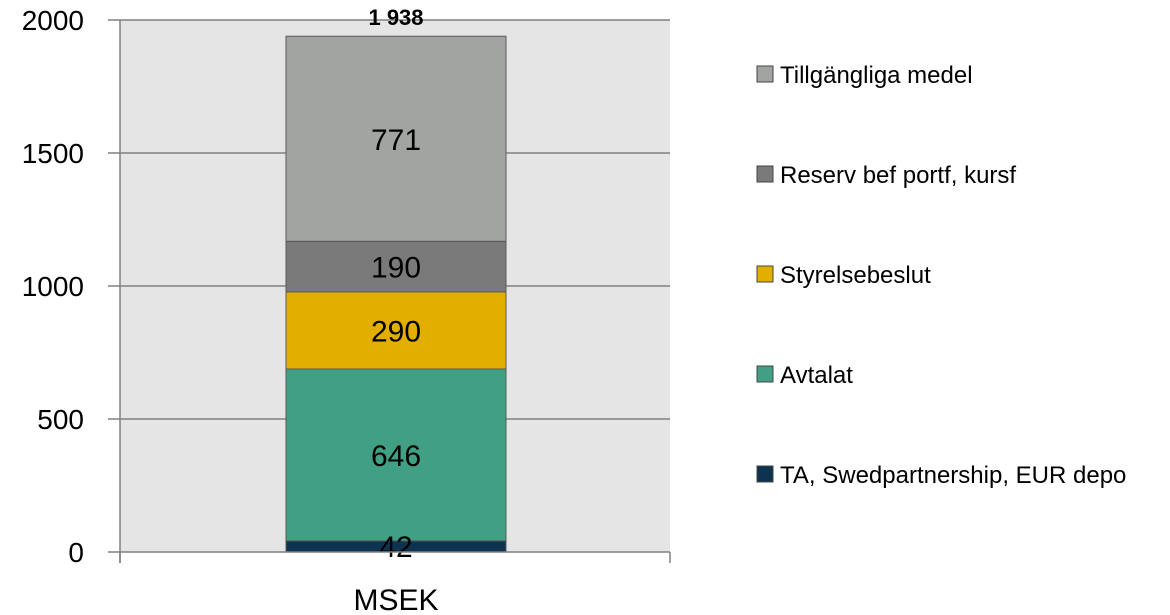 This screenshot has height=615, width=1170. What do you see at coordinates (898, 175) in the screenshot?
I see `legend-label: Reserv bef portf, kursf` at bounding box center [898, 175].